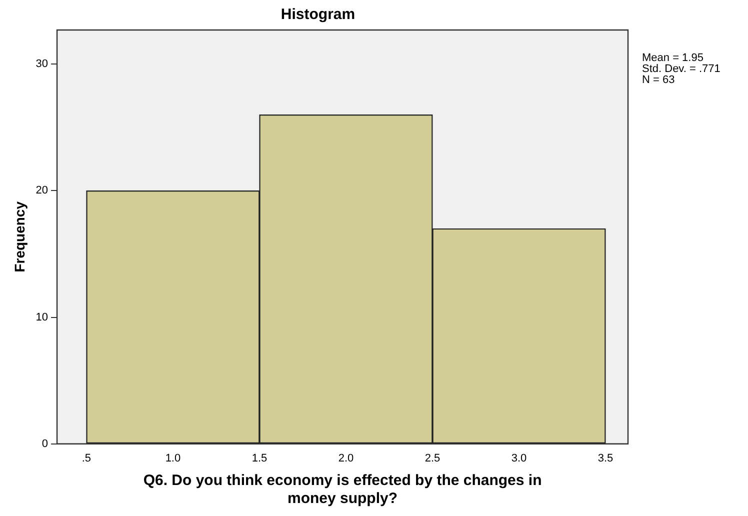  Describe the element at coordinates (681, 69) in the screenshot. I see `text: Std. Dev. = .771` at that location.